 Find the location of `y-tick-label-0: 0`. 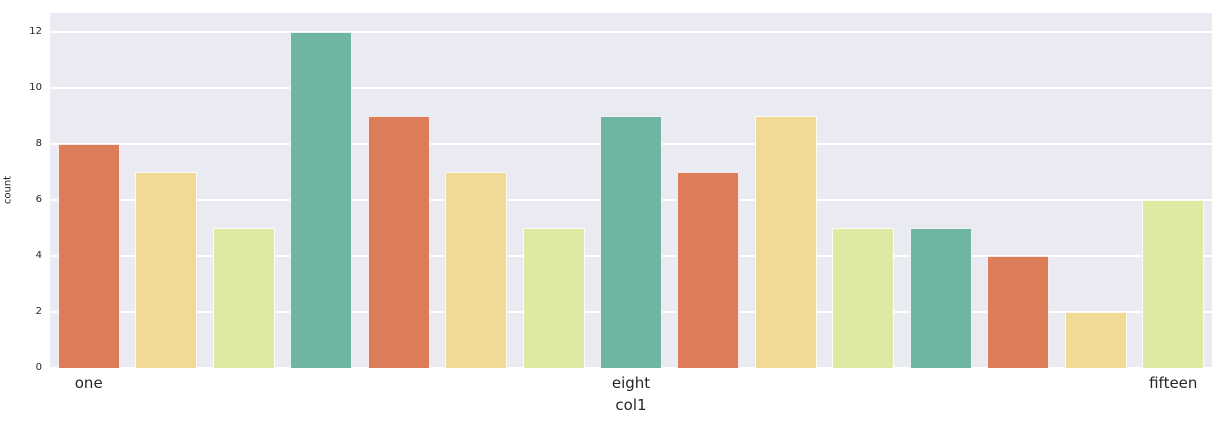

y-tick-label-0: 0 is located at coordinates (38, 367).